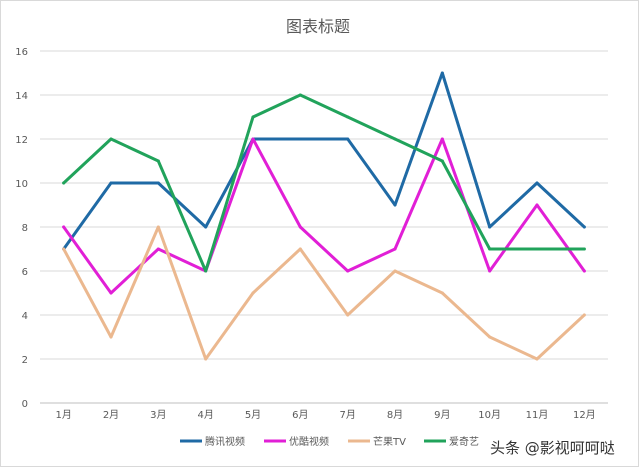  I want to click on legend-item-0: 腾讯视频, so click(212, 441).